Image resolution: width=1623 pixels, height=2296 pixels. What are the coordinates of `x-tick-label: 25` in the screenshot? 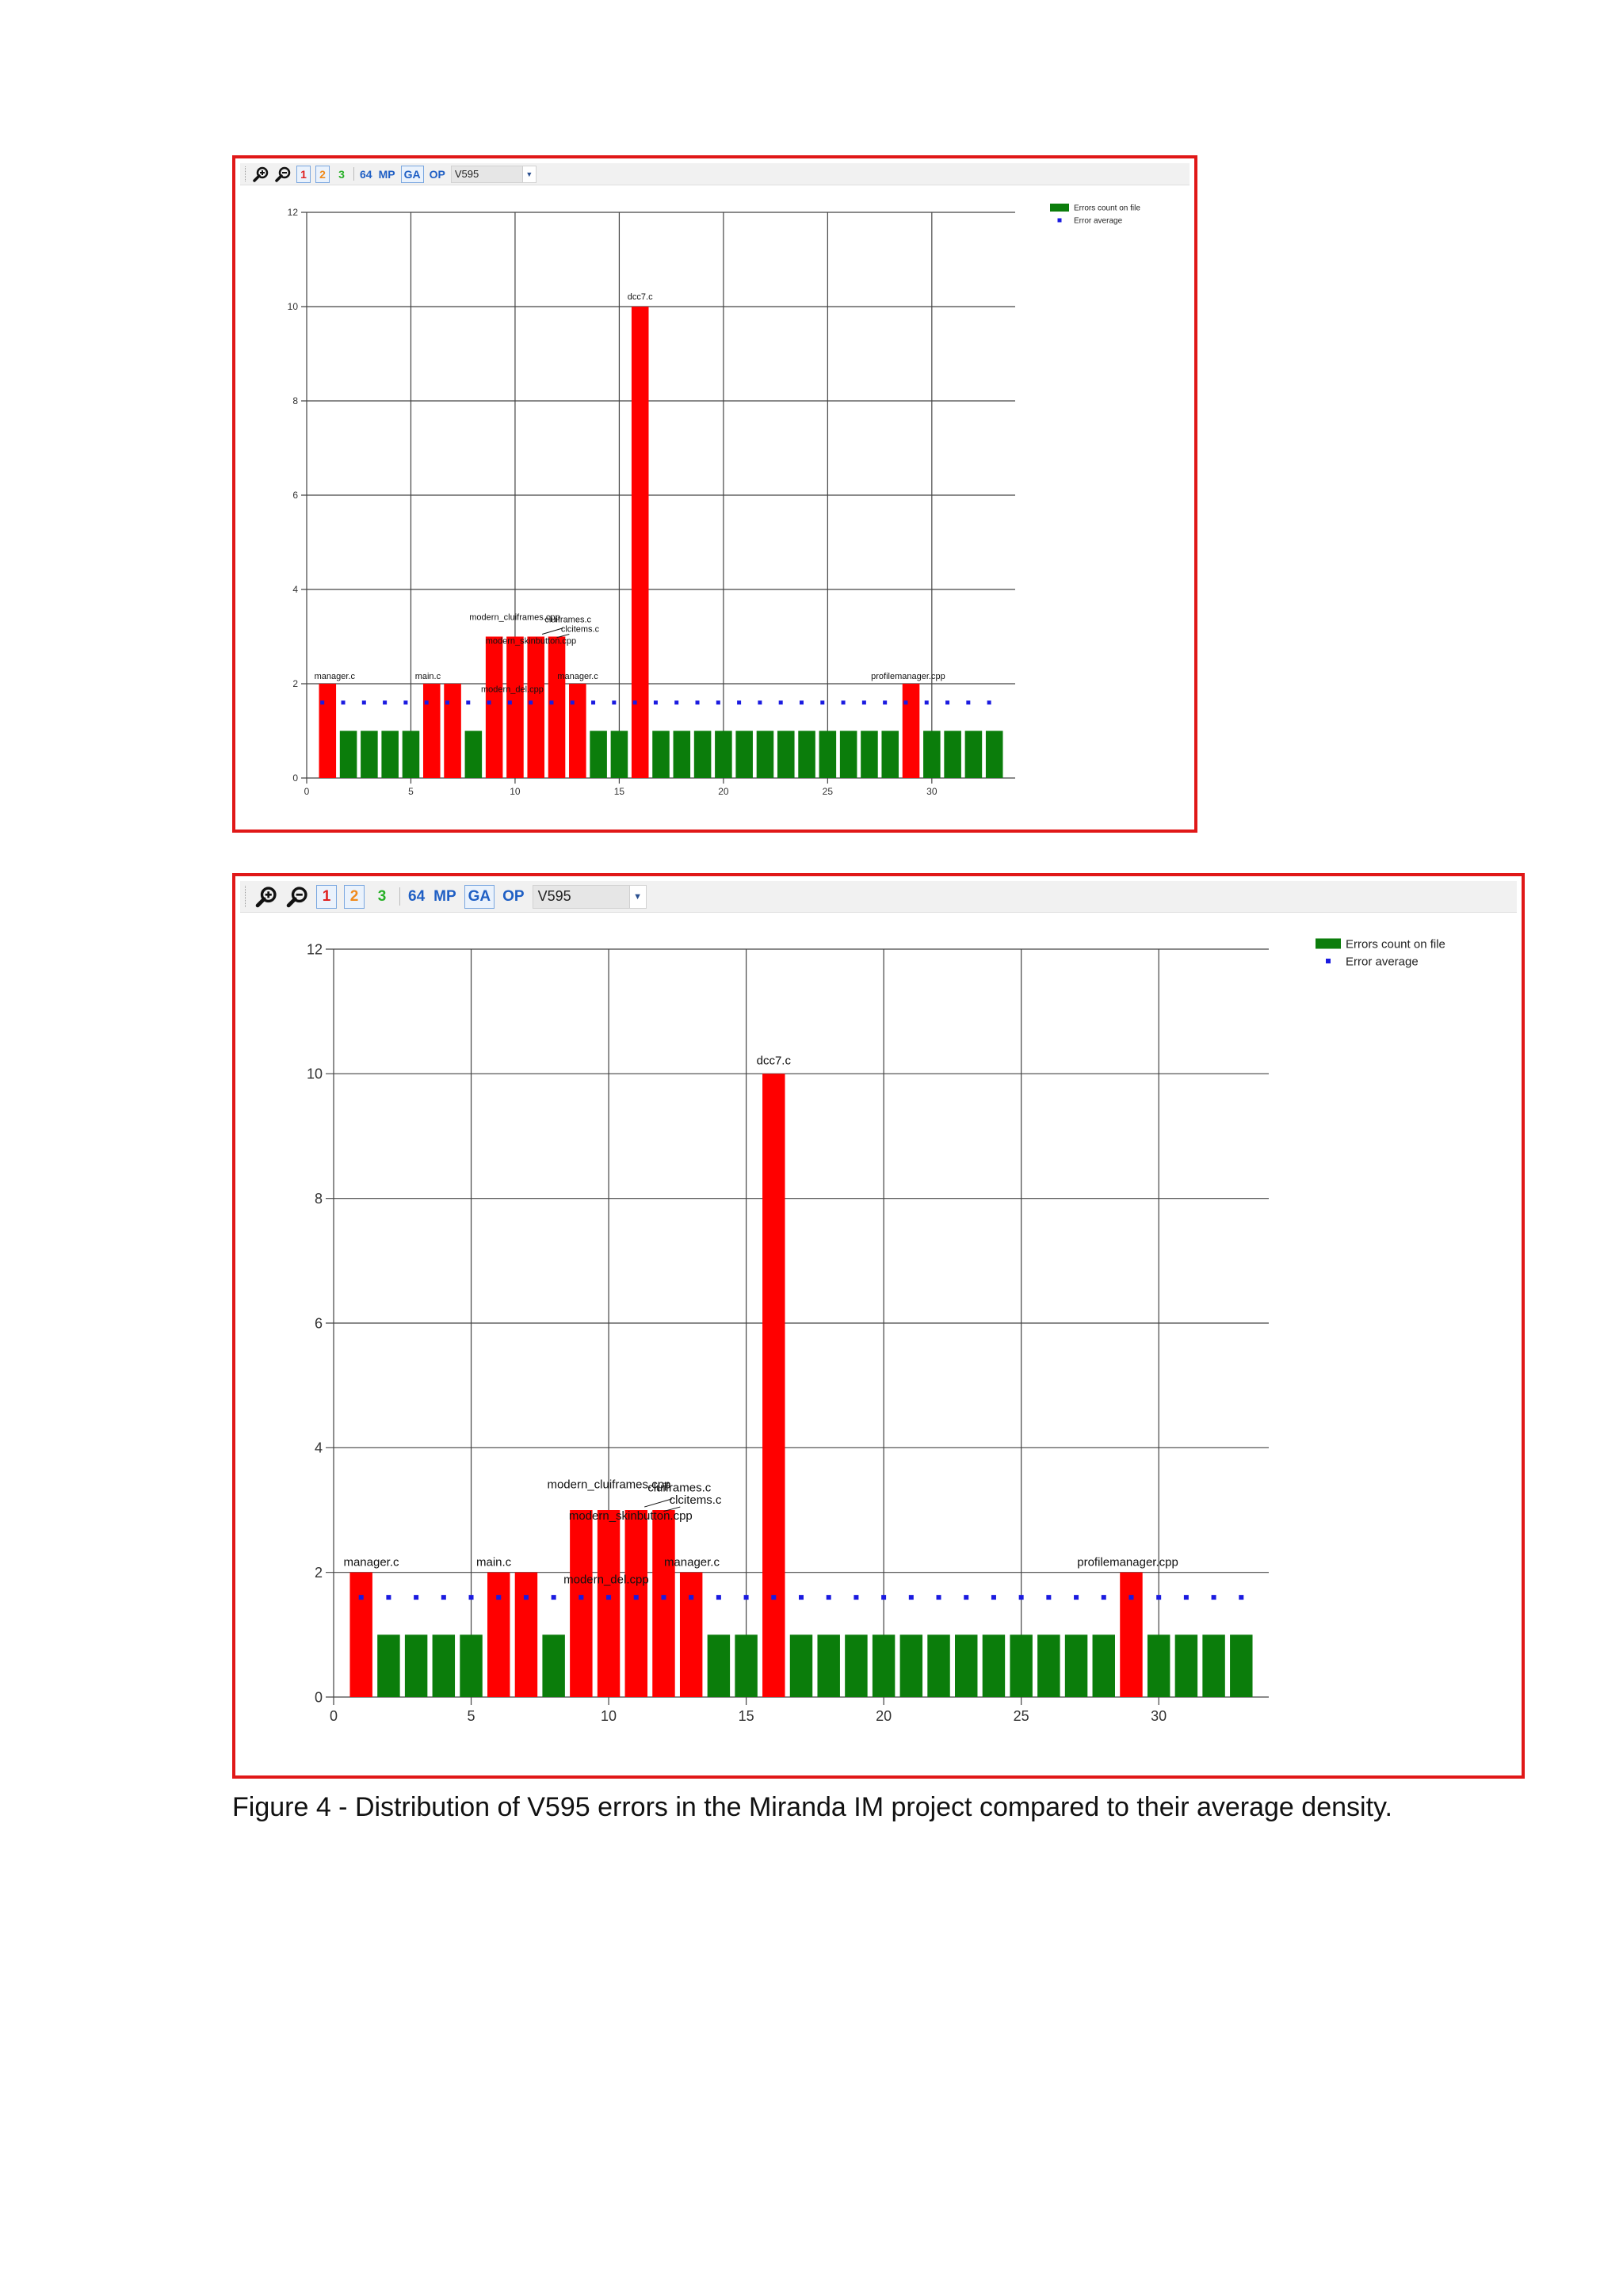 It's located at (828, 791).